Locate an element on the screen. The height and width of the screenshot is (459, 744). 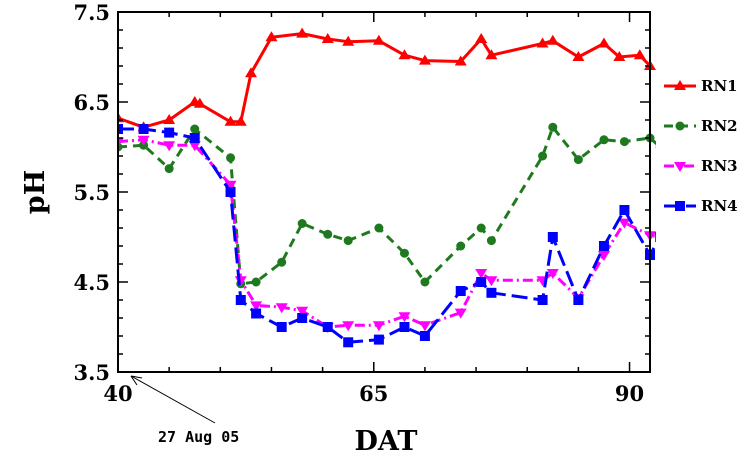
y-tick-label: 4.5 is located at coordinates (91, 282).